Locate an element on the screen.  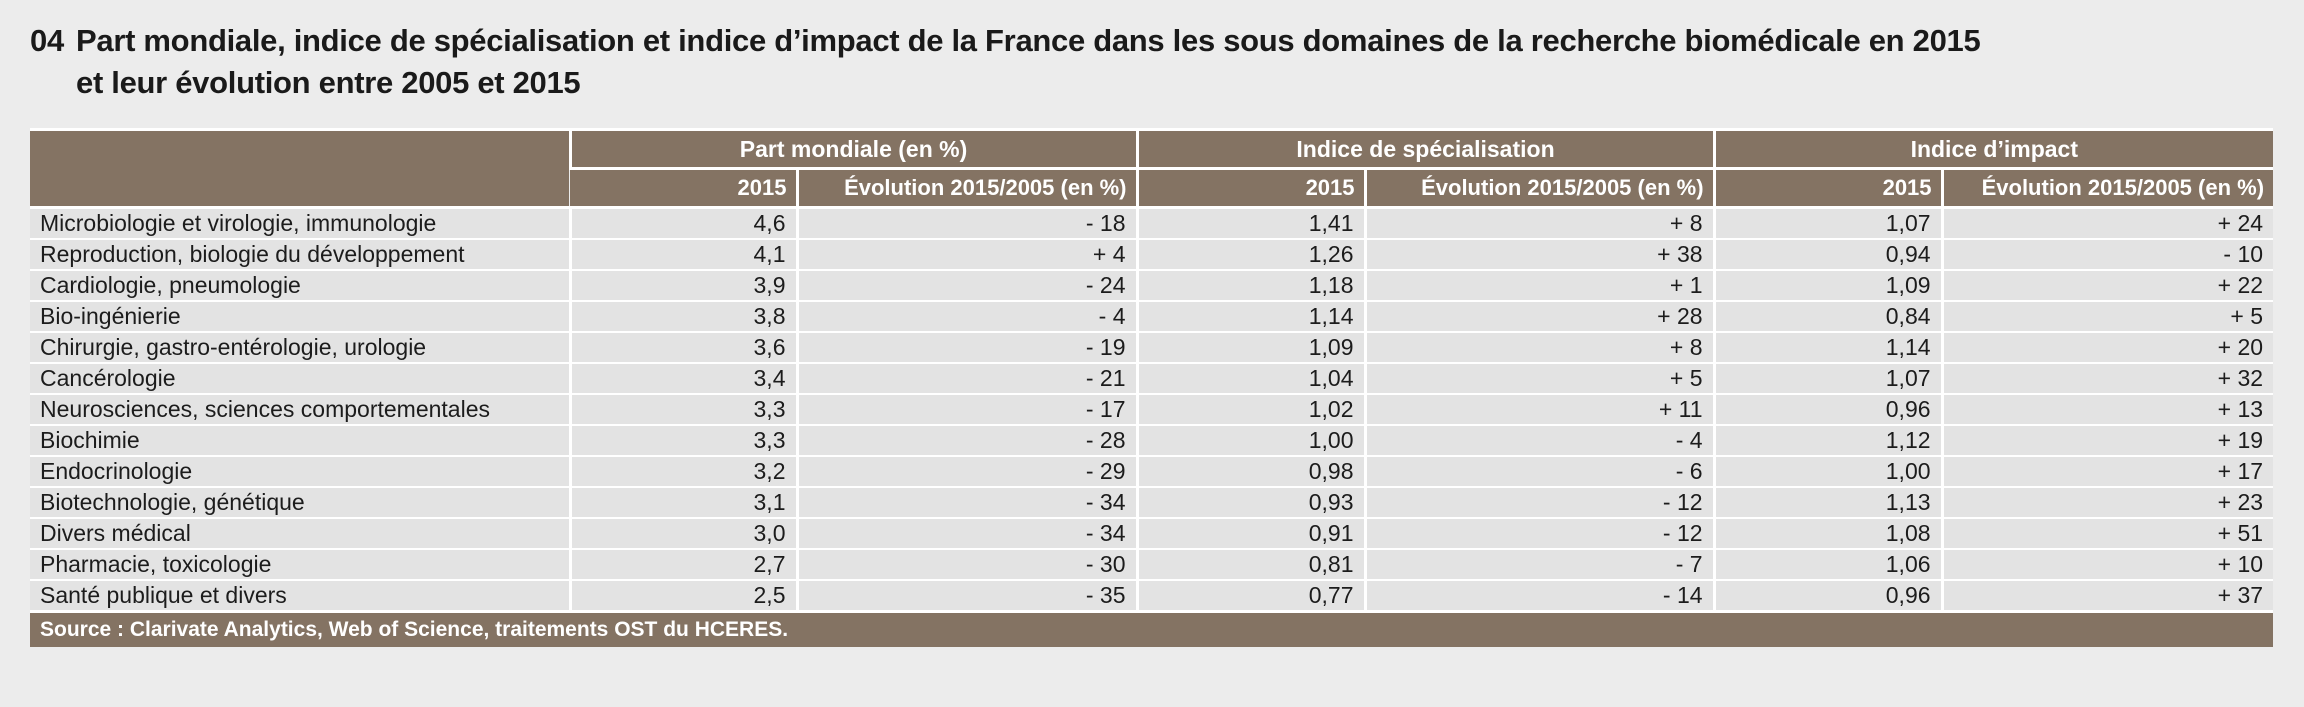
table-row: Endocrinologie 3,2- 29 0,98- 6 1,00 + 17 is located at coordinates (1152, 471).